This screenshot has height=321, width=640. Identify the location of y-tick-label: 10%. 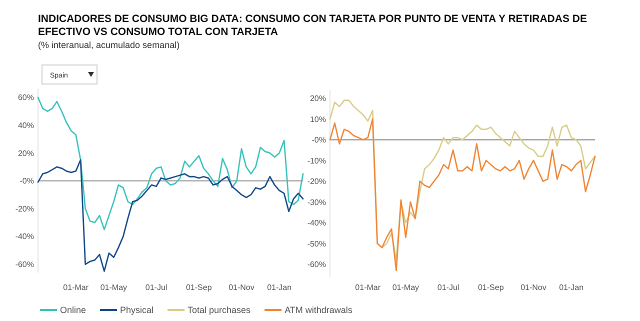
(318, 119).